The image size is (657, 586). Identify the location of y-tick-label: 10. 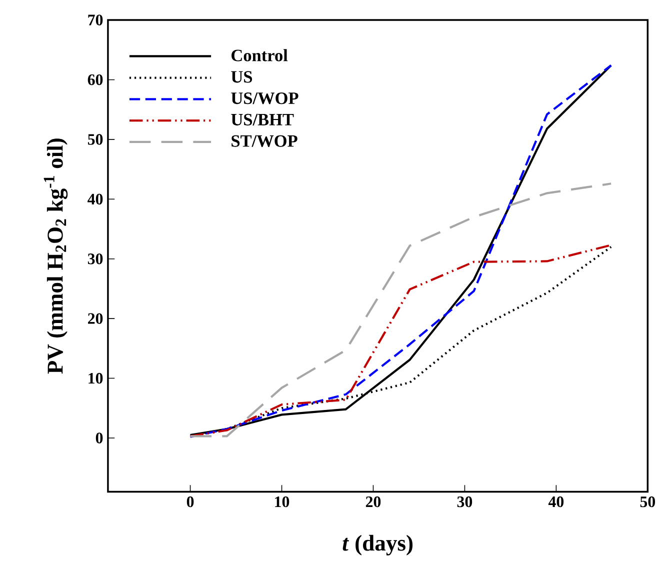
(95, 378).